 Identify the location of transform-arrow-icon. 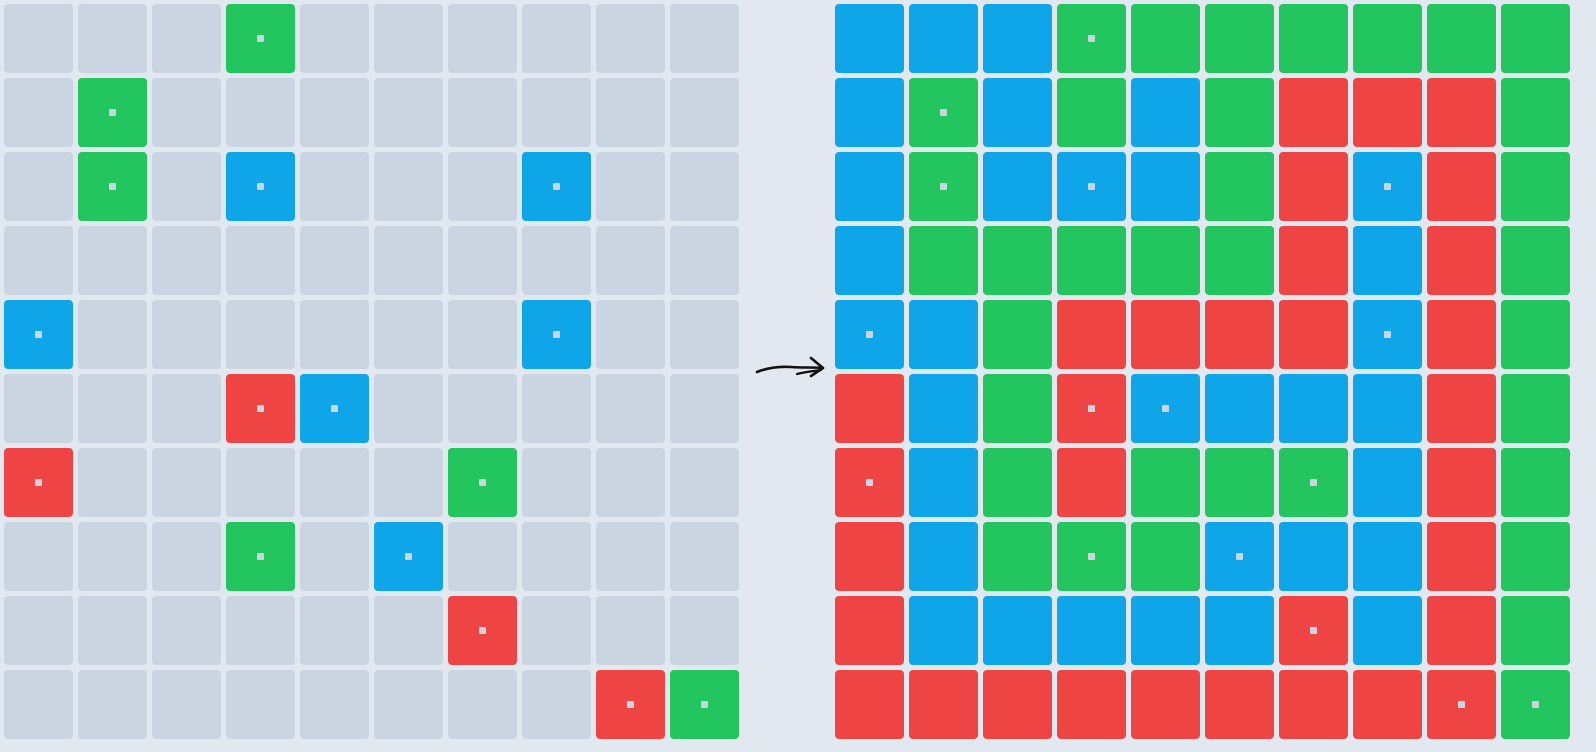
(790, 367).